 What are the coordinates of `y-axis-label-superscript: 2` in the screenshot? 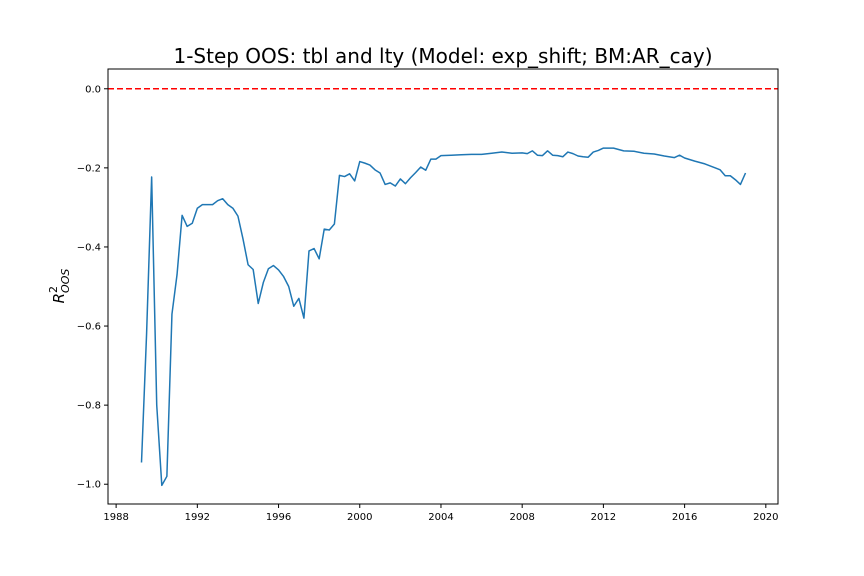 It's located at (53, 289).